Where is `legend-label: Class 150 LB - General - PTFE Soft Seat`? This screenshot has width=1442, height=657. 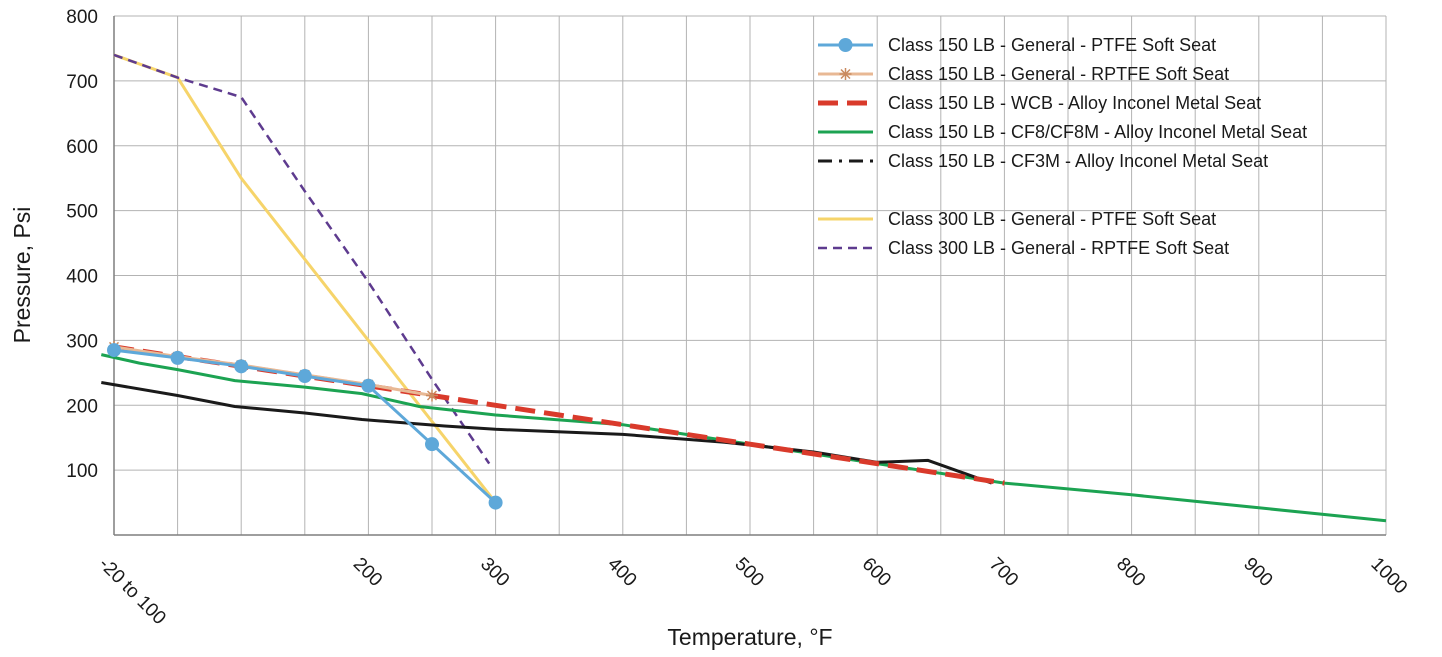
legend-label: Class 150 LB - General - PTFE Soft Seat is located at coordinates (1052, 45).